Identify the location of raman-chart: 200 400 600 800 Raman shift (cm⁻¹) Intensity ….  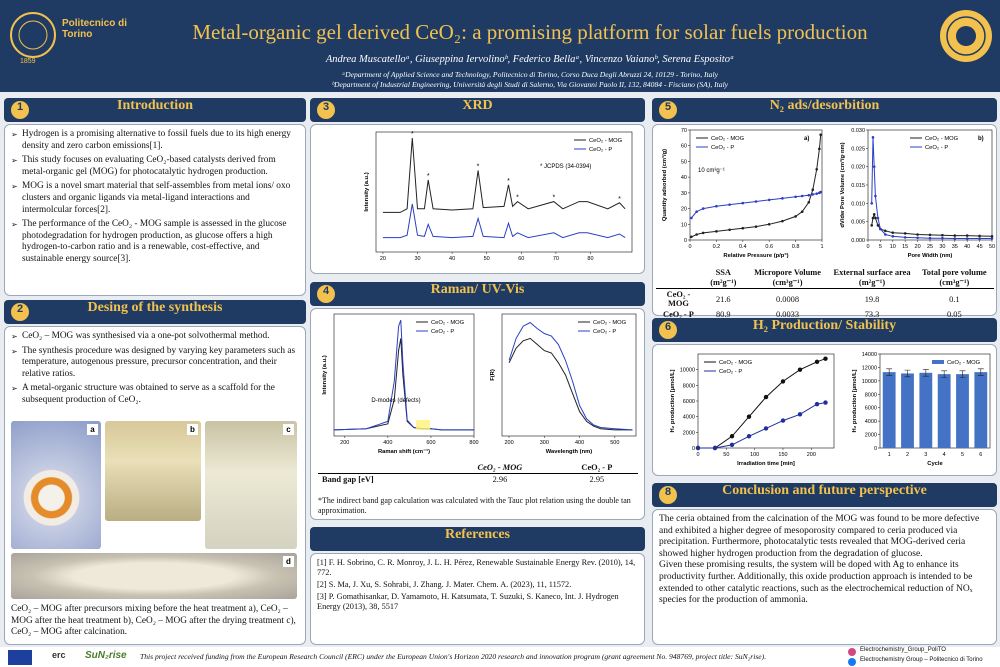
(400, 384).